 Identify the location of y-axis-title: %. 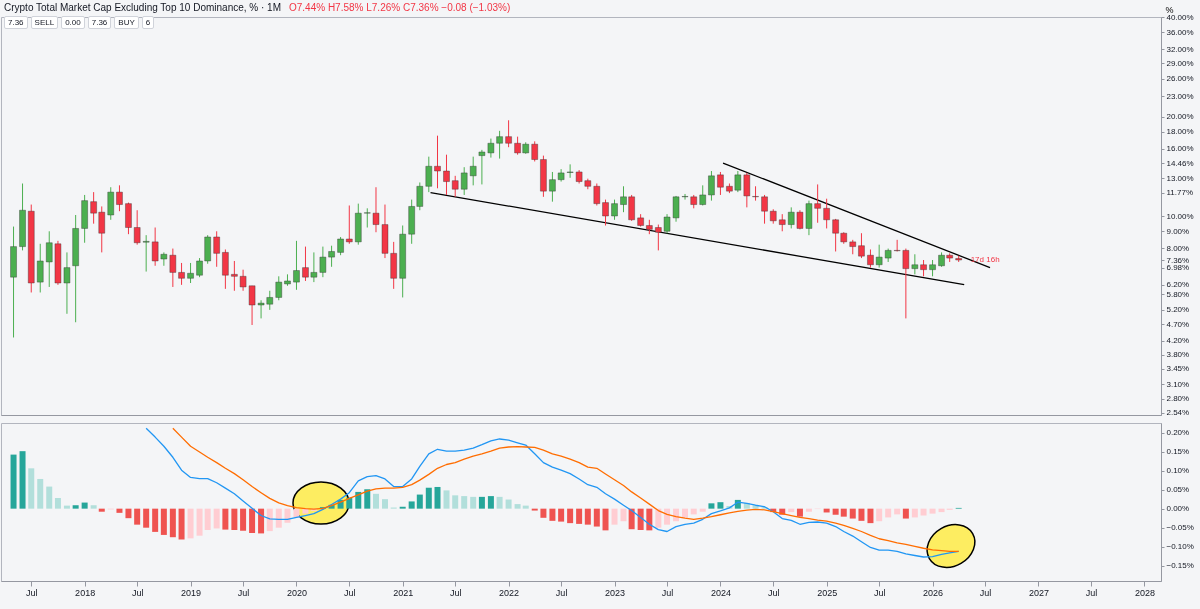
(1169, 9).